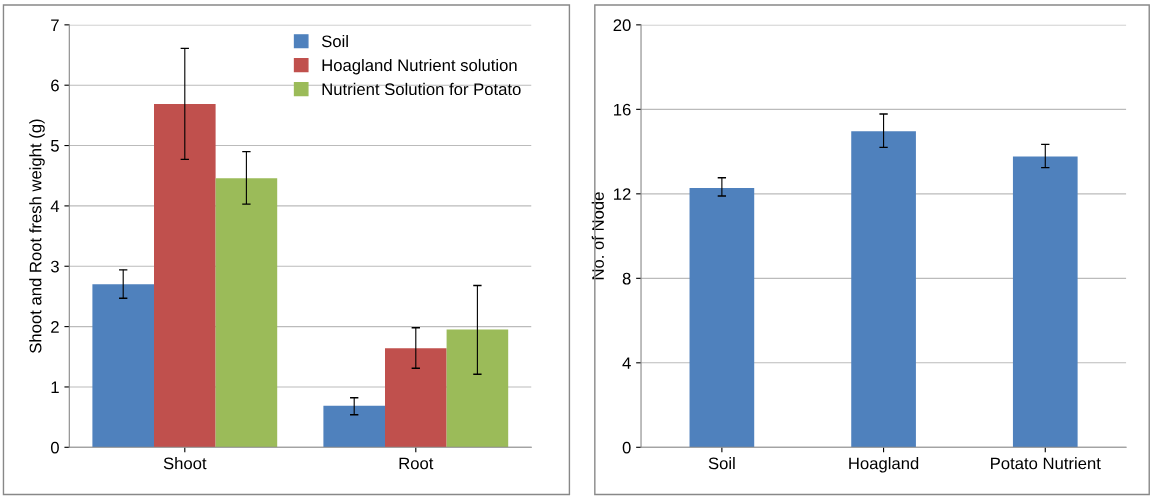 This screenshot has width=1155, height=497. I want to click on x-tick-label: Root, so click(416, 463).